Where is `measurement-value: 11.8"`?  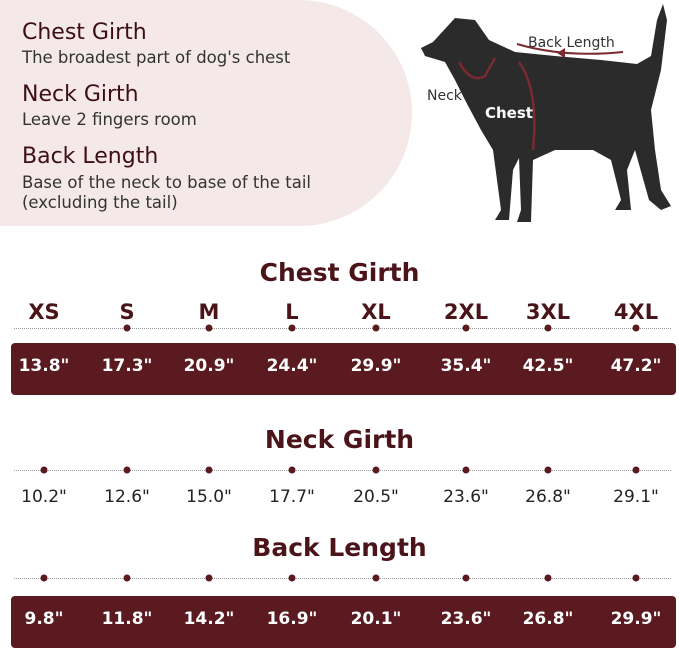 measurement-value: 11.8" is located at coordinates (127, 619).